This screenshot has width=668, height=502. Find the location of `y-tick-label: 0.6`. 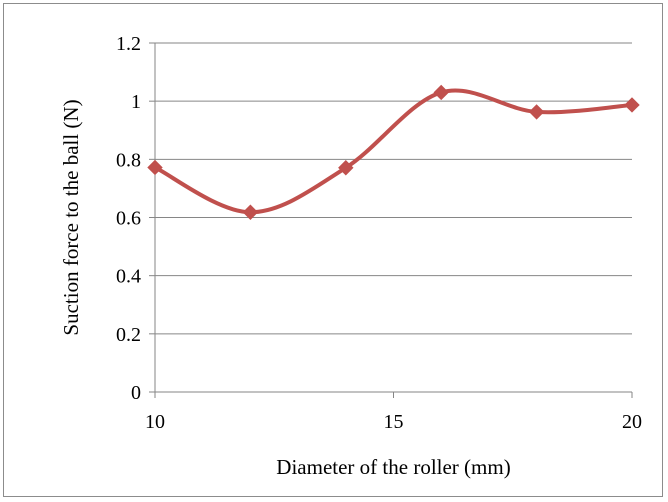

y-tick-label: 0.6 is located at coordinates (128, 219).